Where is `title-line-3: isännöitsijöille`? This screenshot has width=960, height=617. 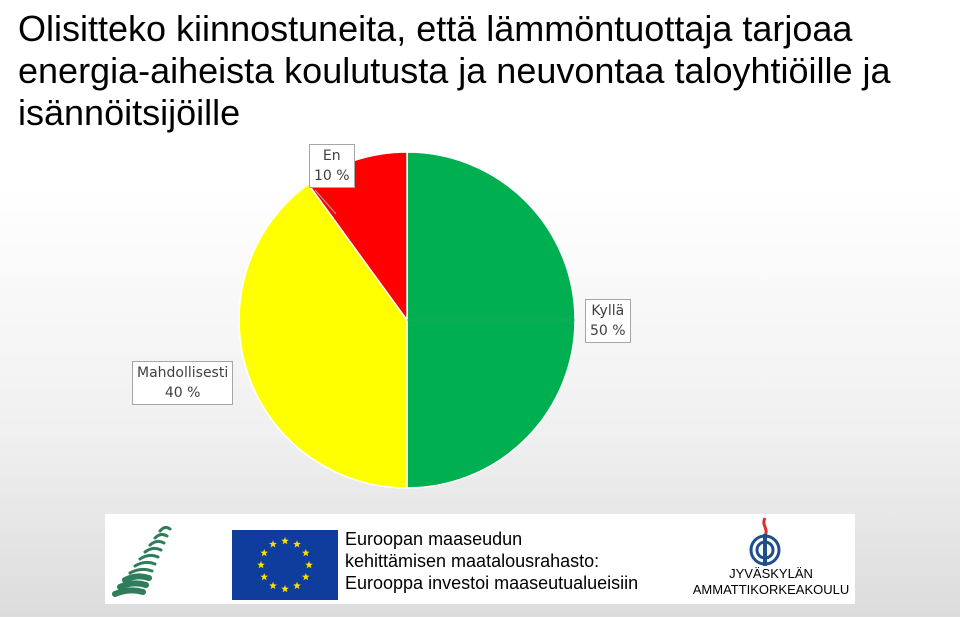
title-line-3: isännöitsijöille is located at coordinates (129, 112).